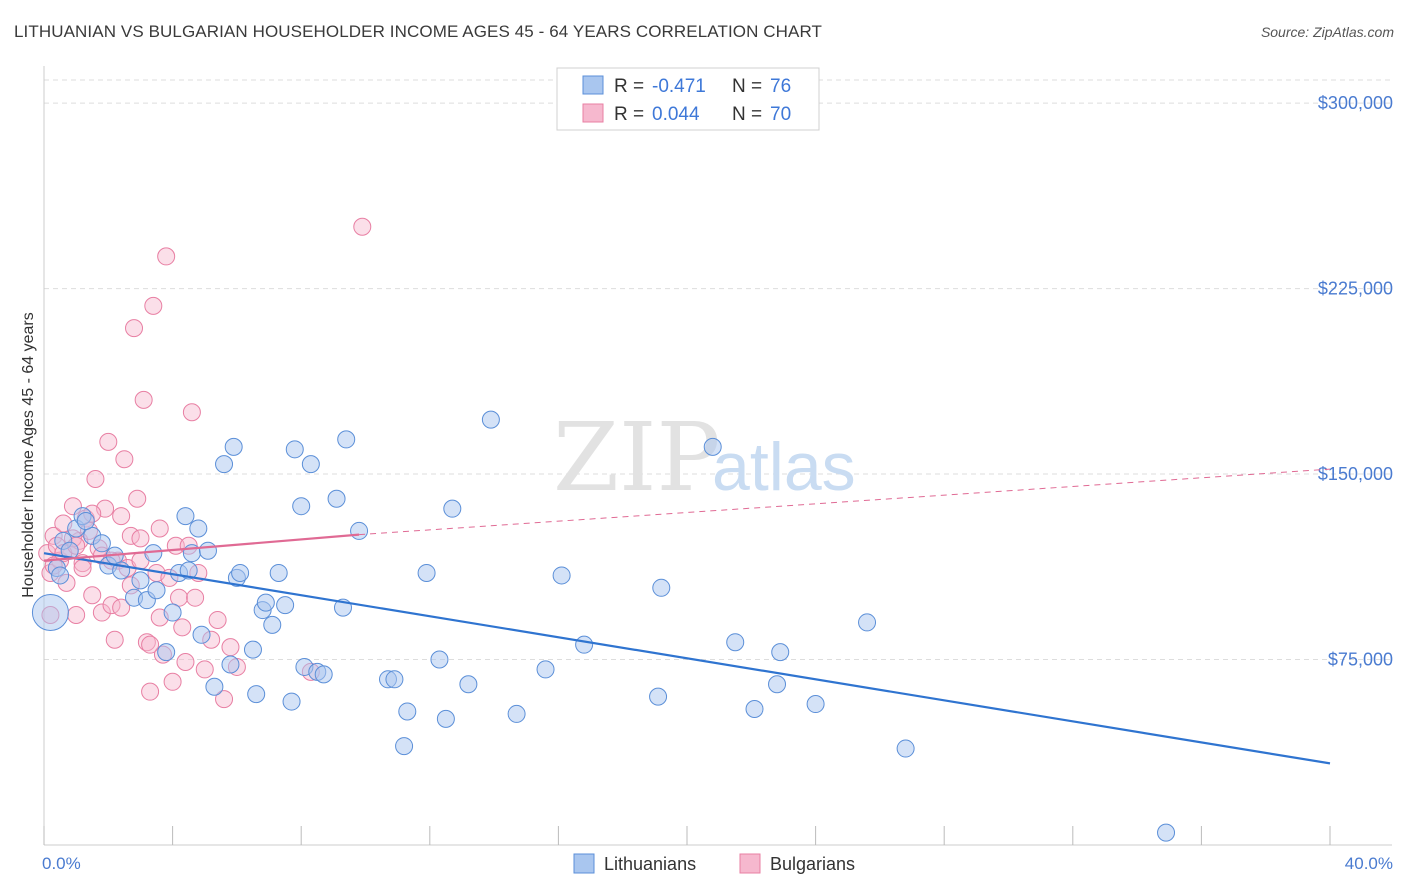 The width and height of the screenshot is (1406, 892). What do you see at coordinates (780, 86) in the screenshot?
I see `legend-n-value-1: 76` at bounding box center [780, 86].